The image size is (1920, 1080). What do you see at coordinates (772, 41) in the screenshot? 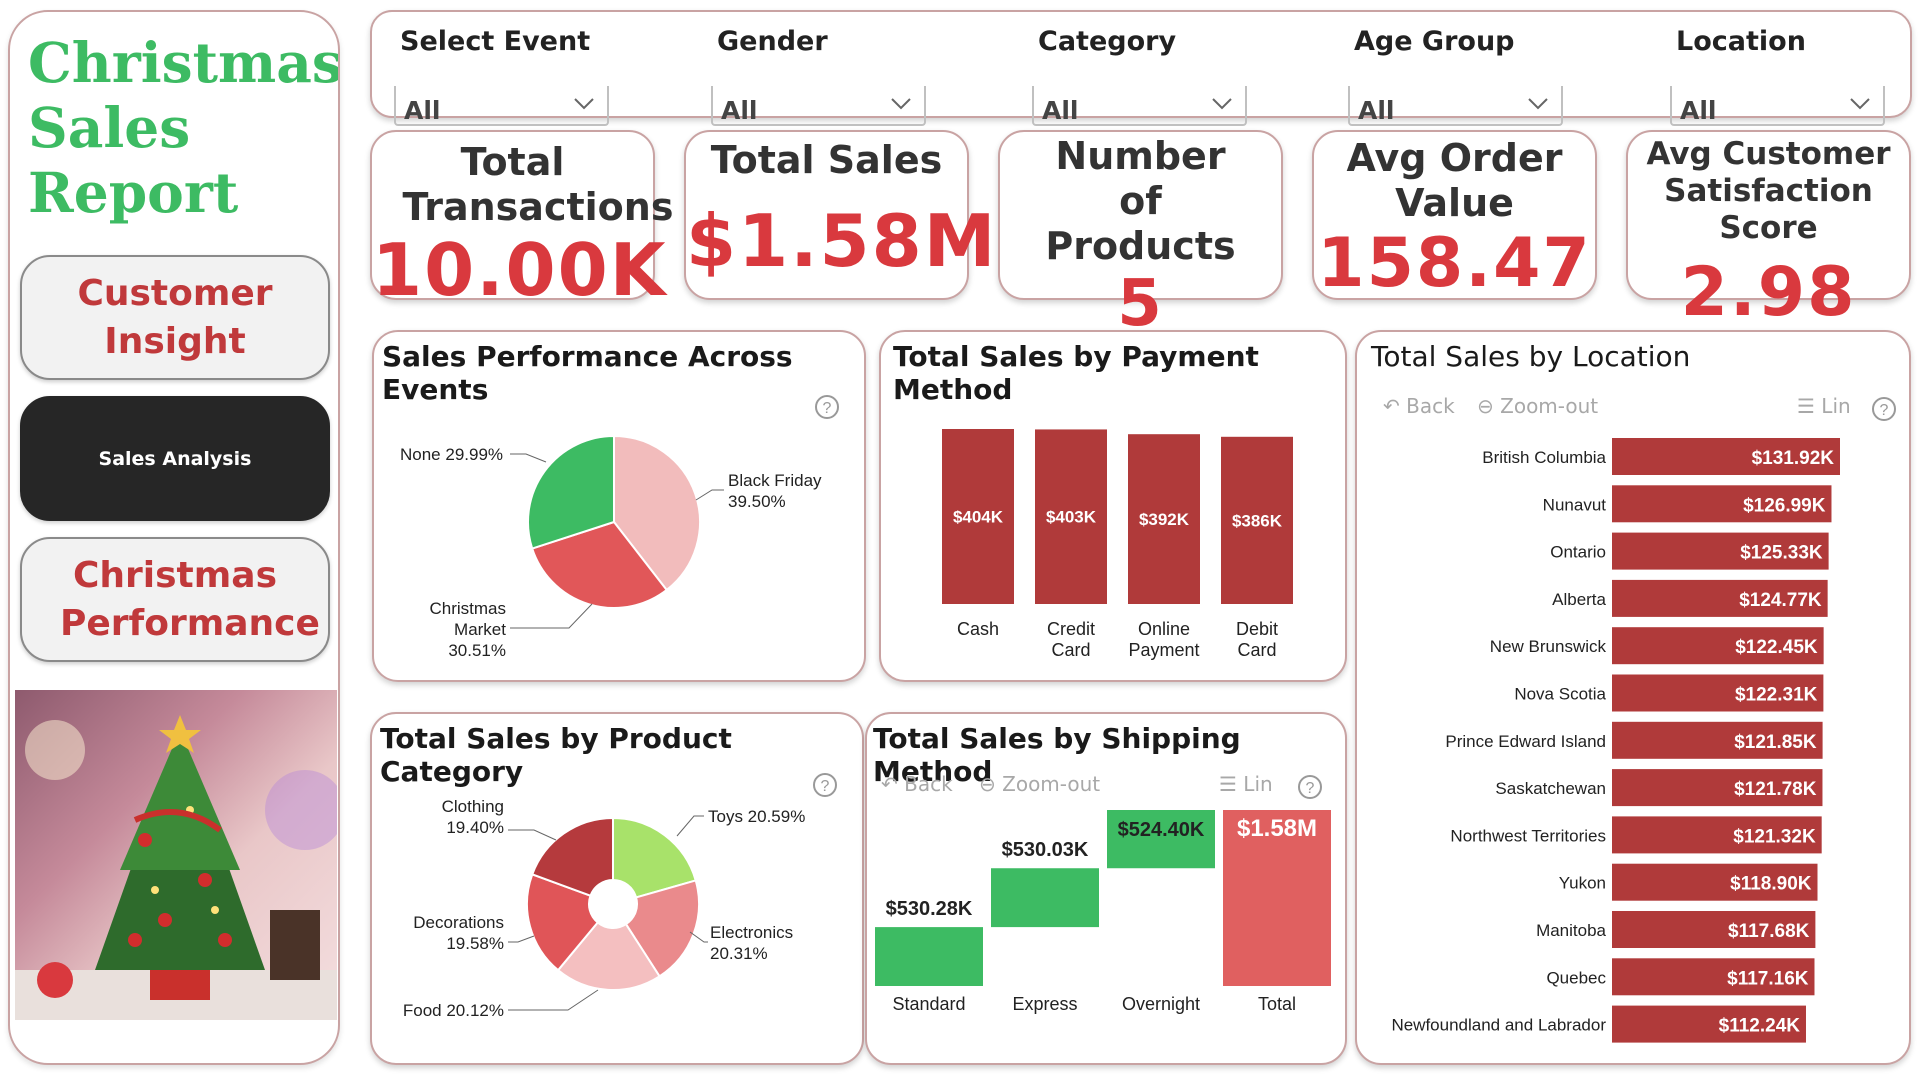
I see `filter-label: Gender` at bounding box center [772, 41].